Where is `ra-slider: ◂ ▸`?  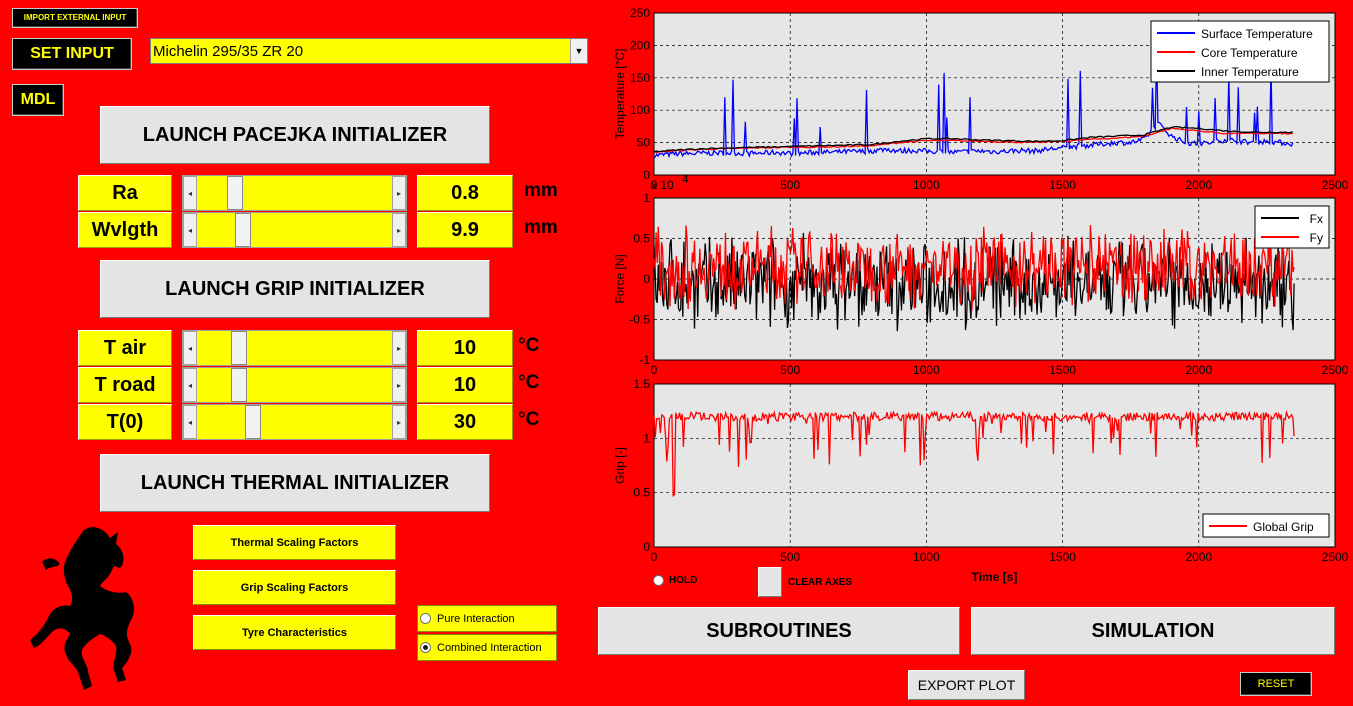
ra-slider: ◂ ▸ is located at coordinates (294, 193).